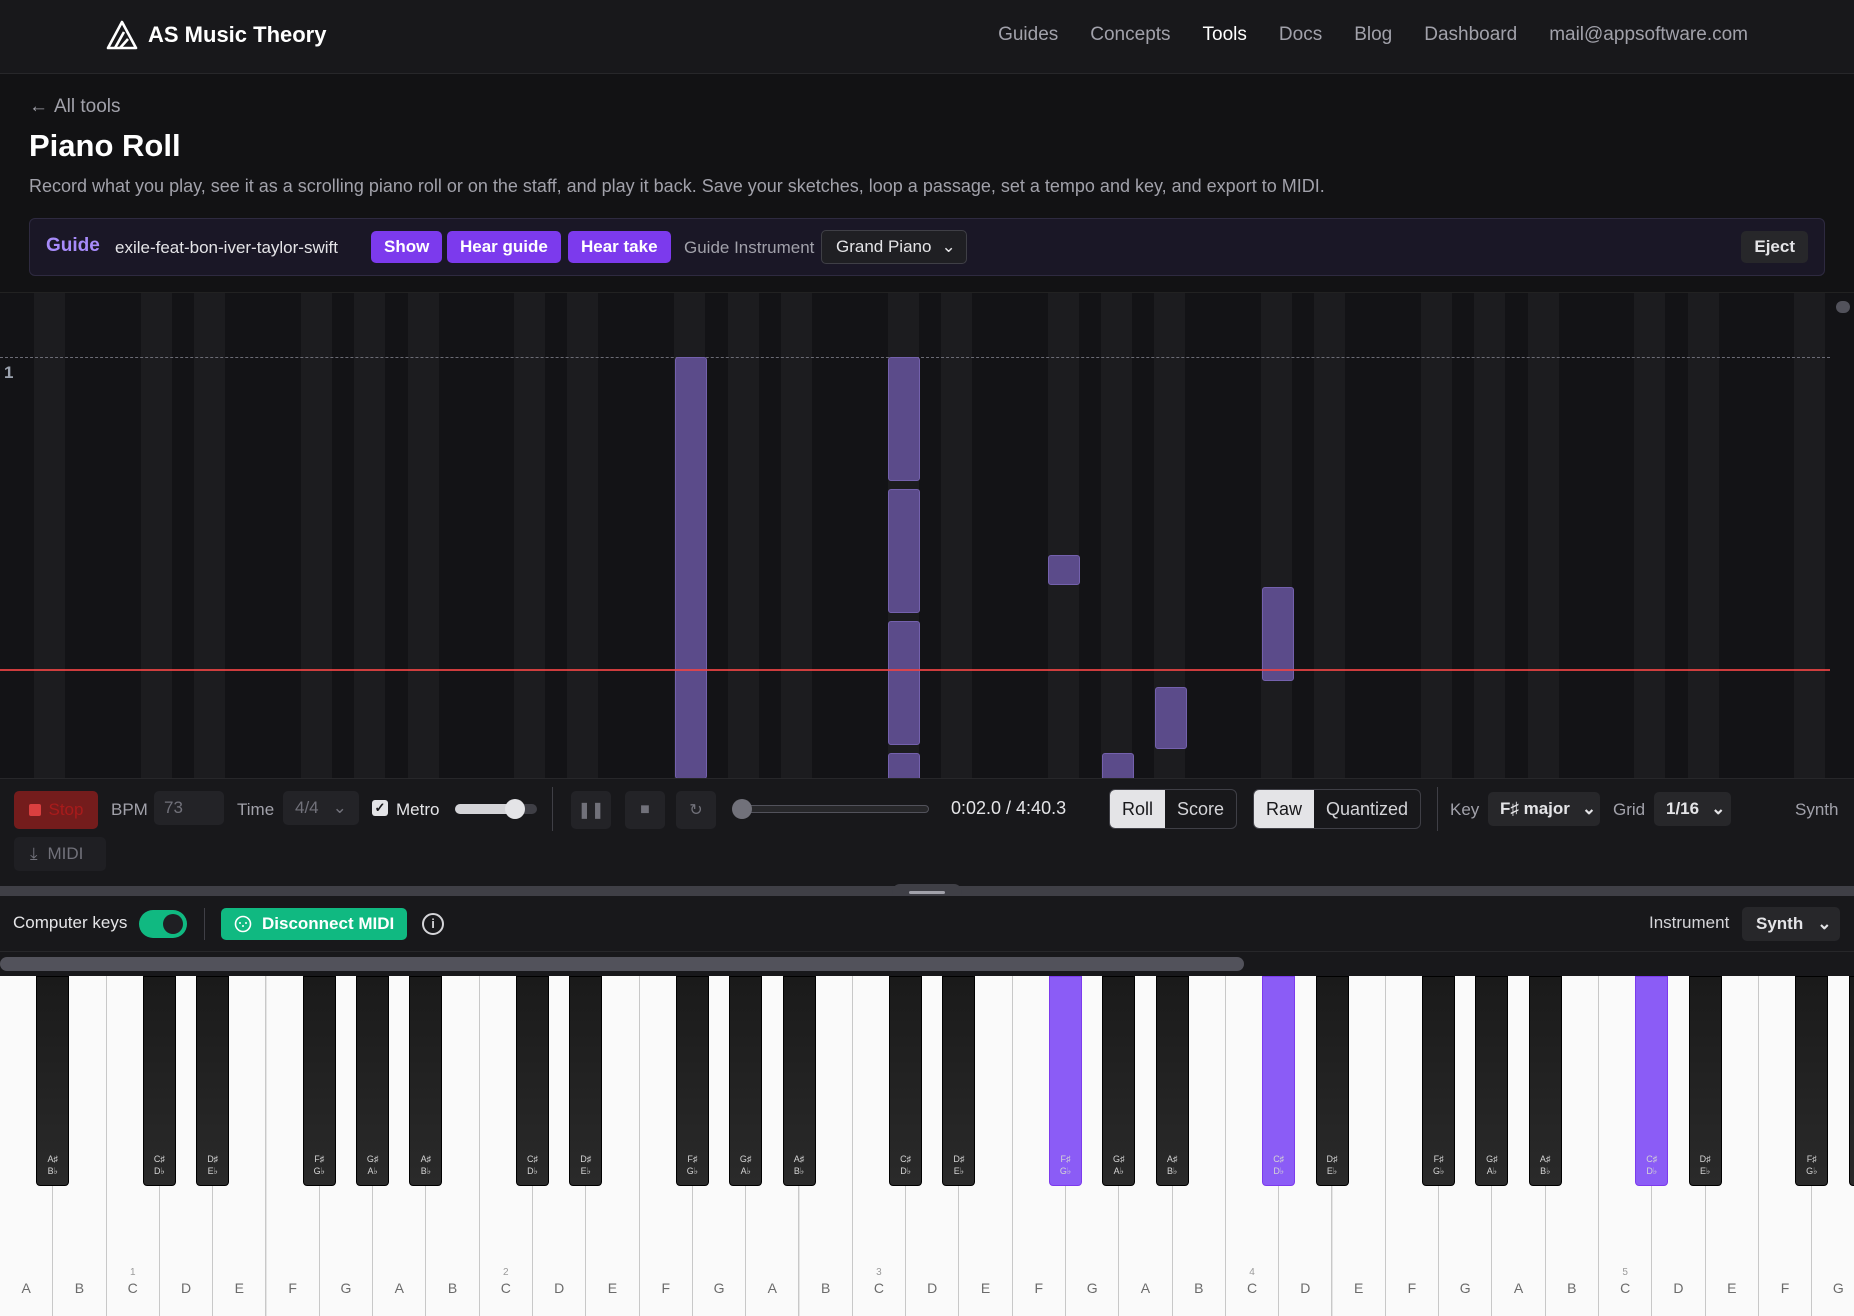 This screenshot has width=1854, height=1316. I want to click on nav-blog: Blog, so click(1373, 34).